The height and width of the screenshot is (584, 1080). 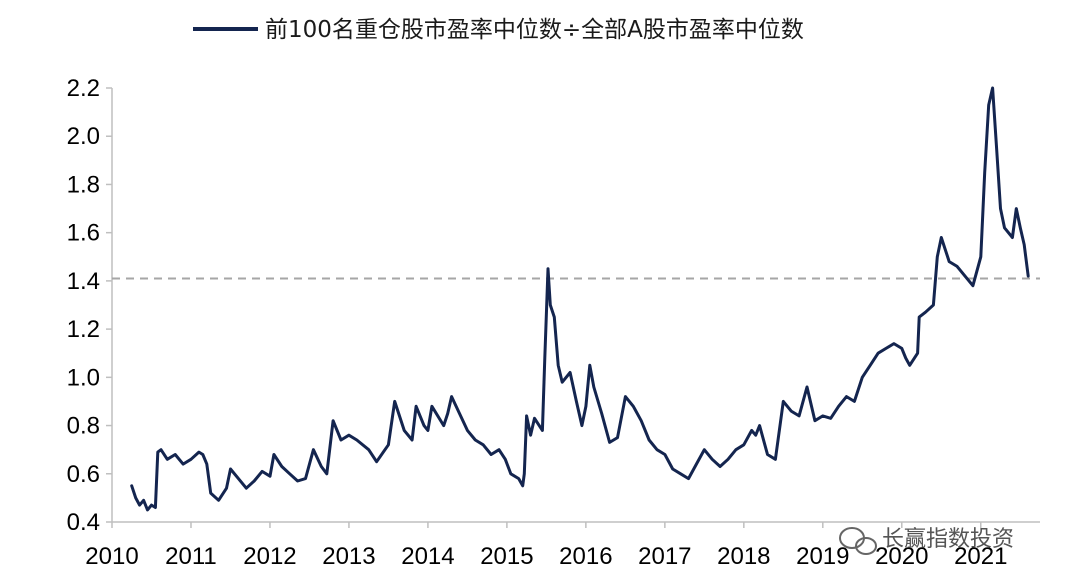 What do you see at coordinates (948, 539) in the screenshot?
I see `watermark-text: 长赢指数投资` at bounding box center [948, 539].